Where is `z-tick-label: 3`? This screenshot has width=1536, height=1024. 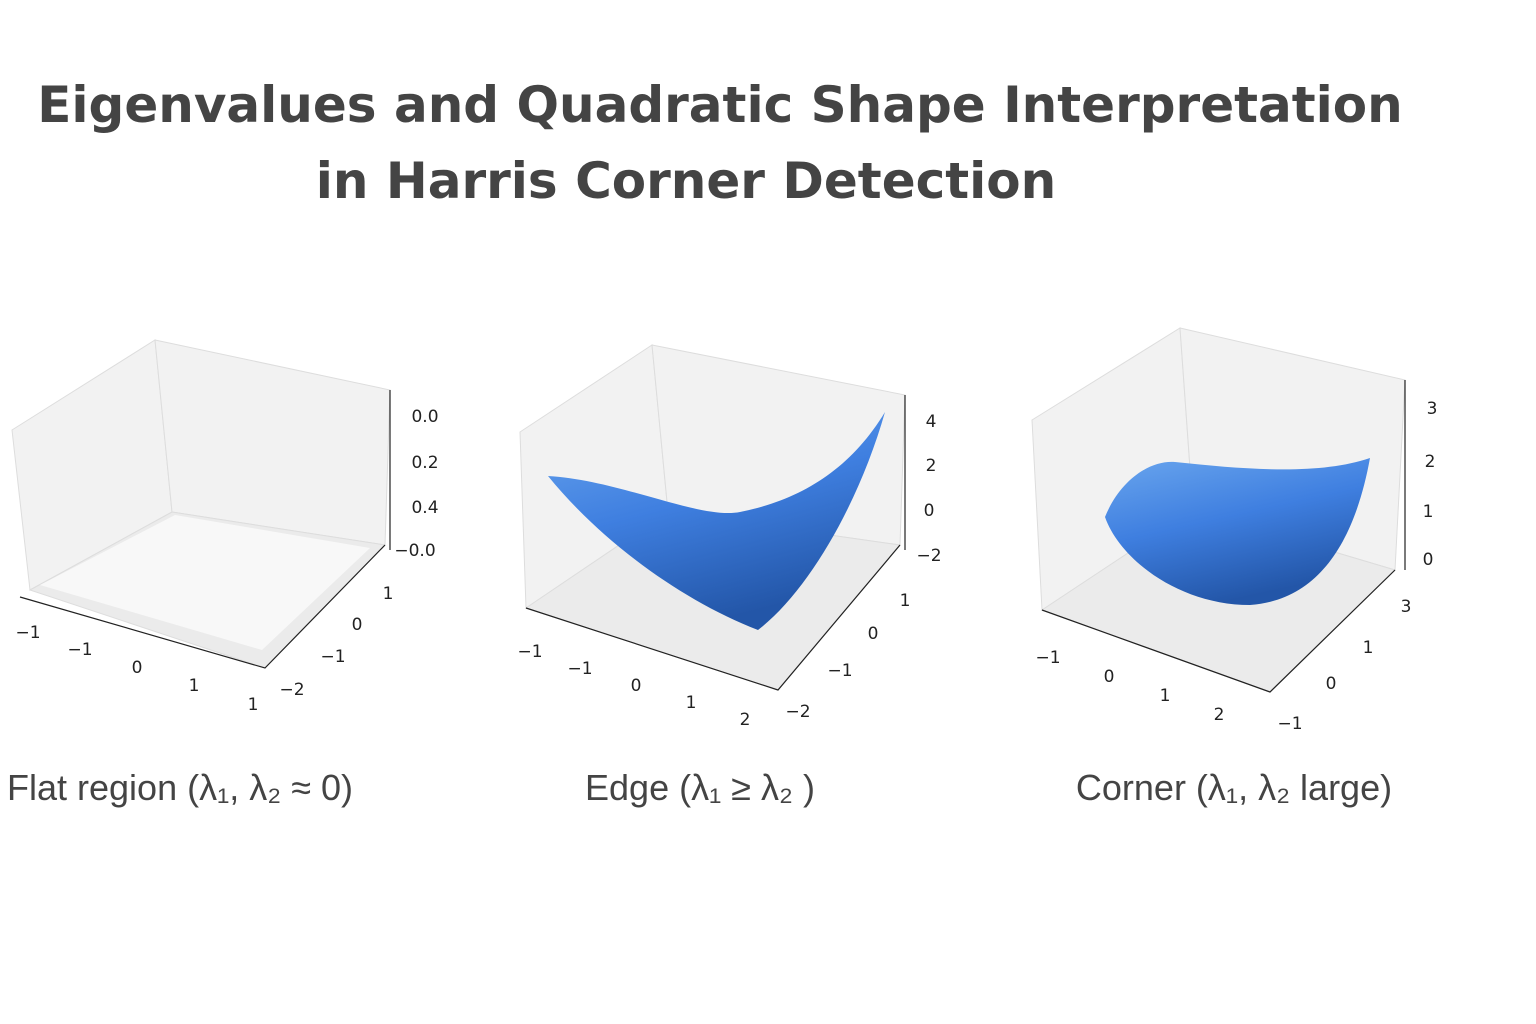
z-tick-label: 3 is located at coordinates (1432, 409).